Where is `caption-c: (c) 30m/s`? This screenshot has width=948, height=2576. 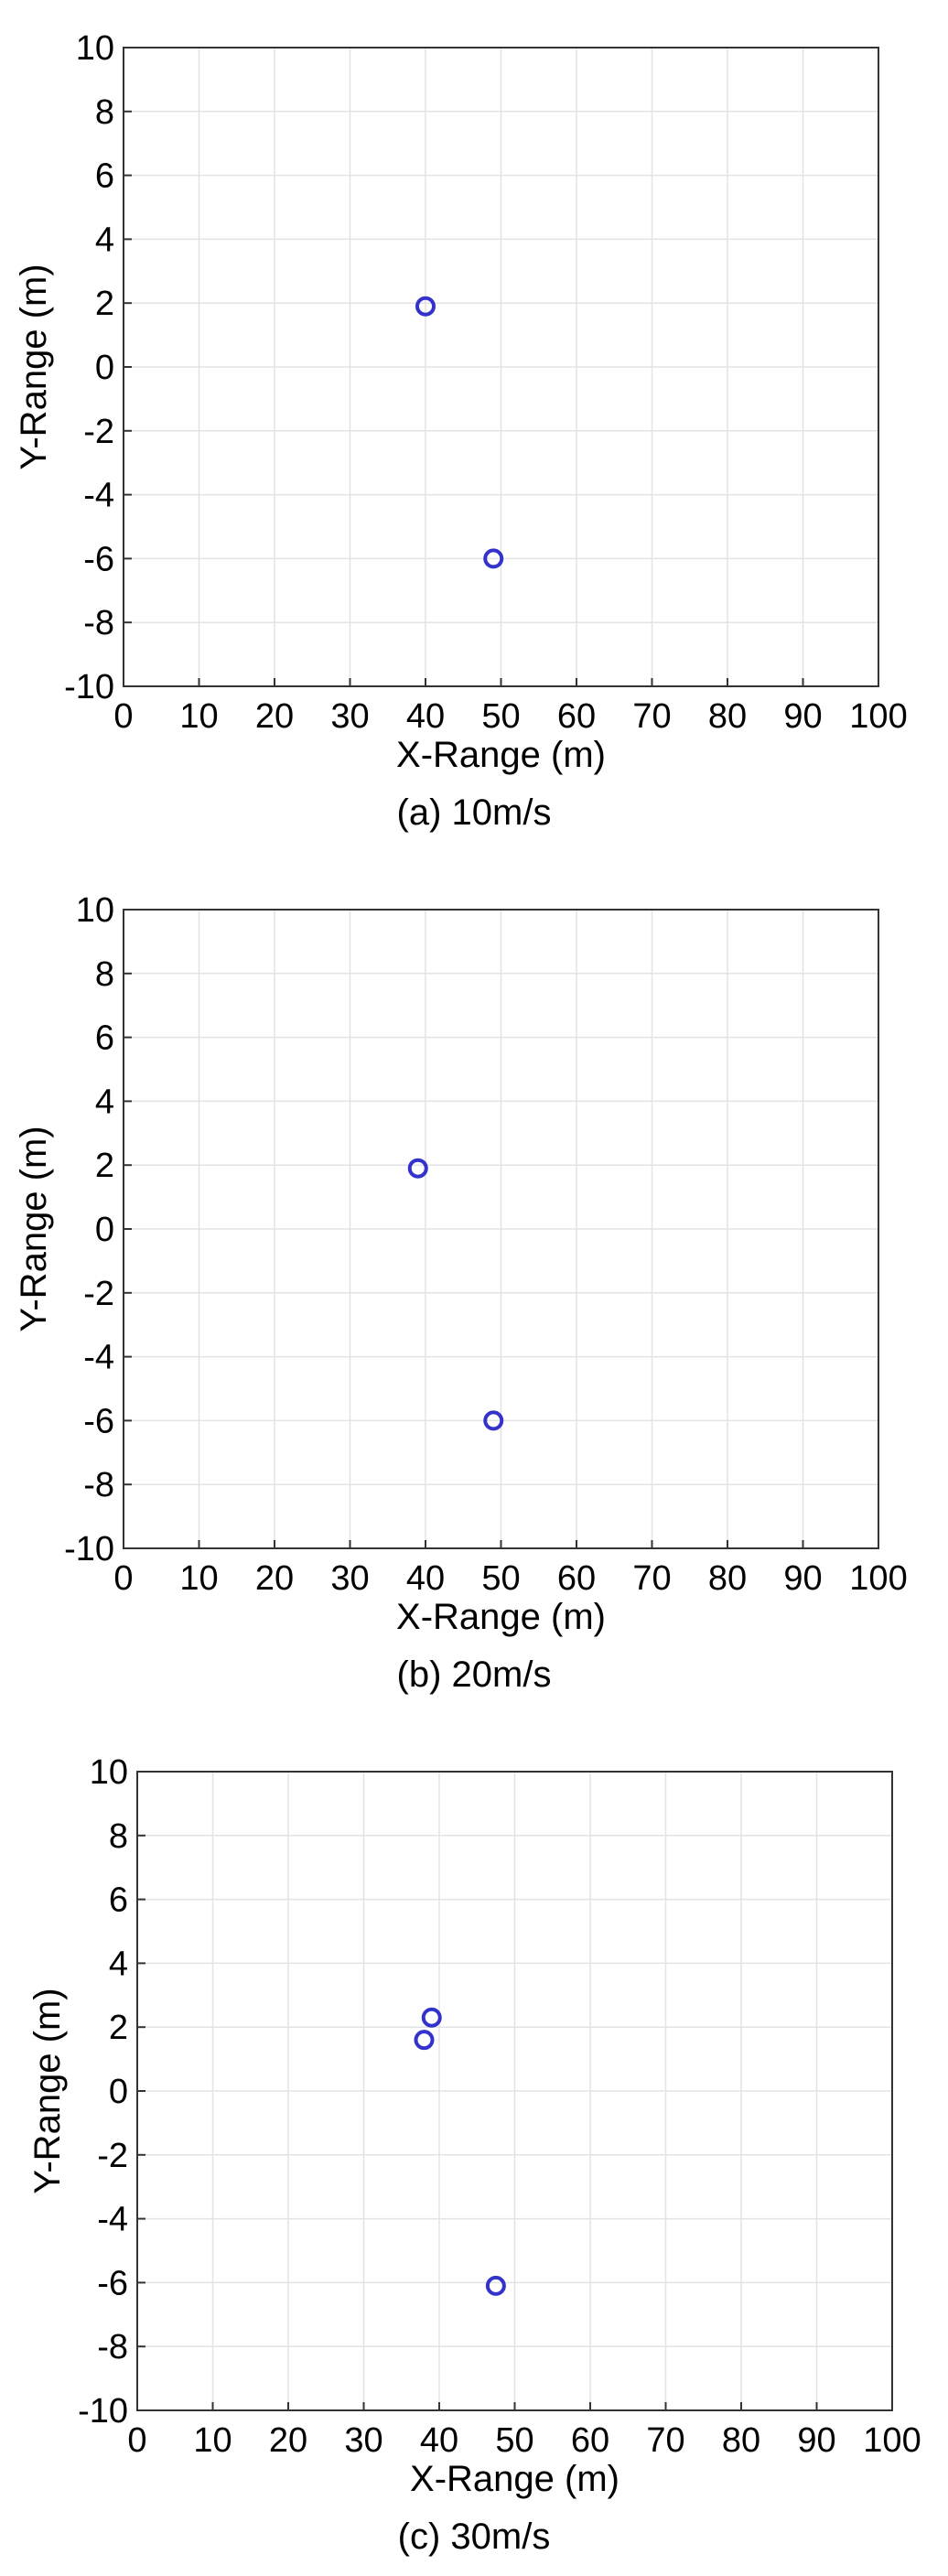
caption-c: (c) 30m/s is located at coordinates (474, 2537).